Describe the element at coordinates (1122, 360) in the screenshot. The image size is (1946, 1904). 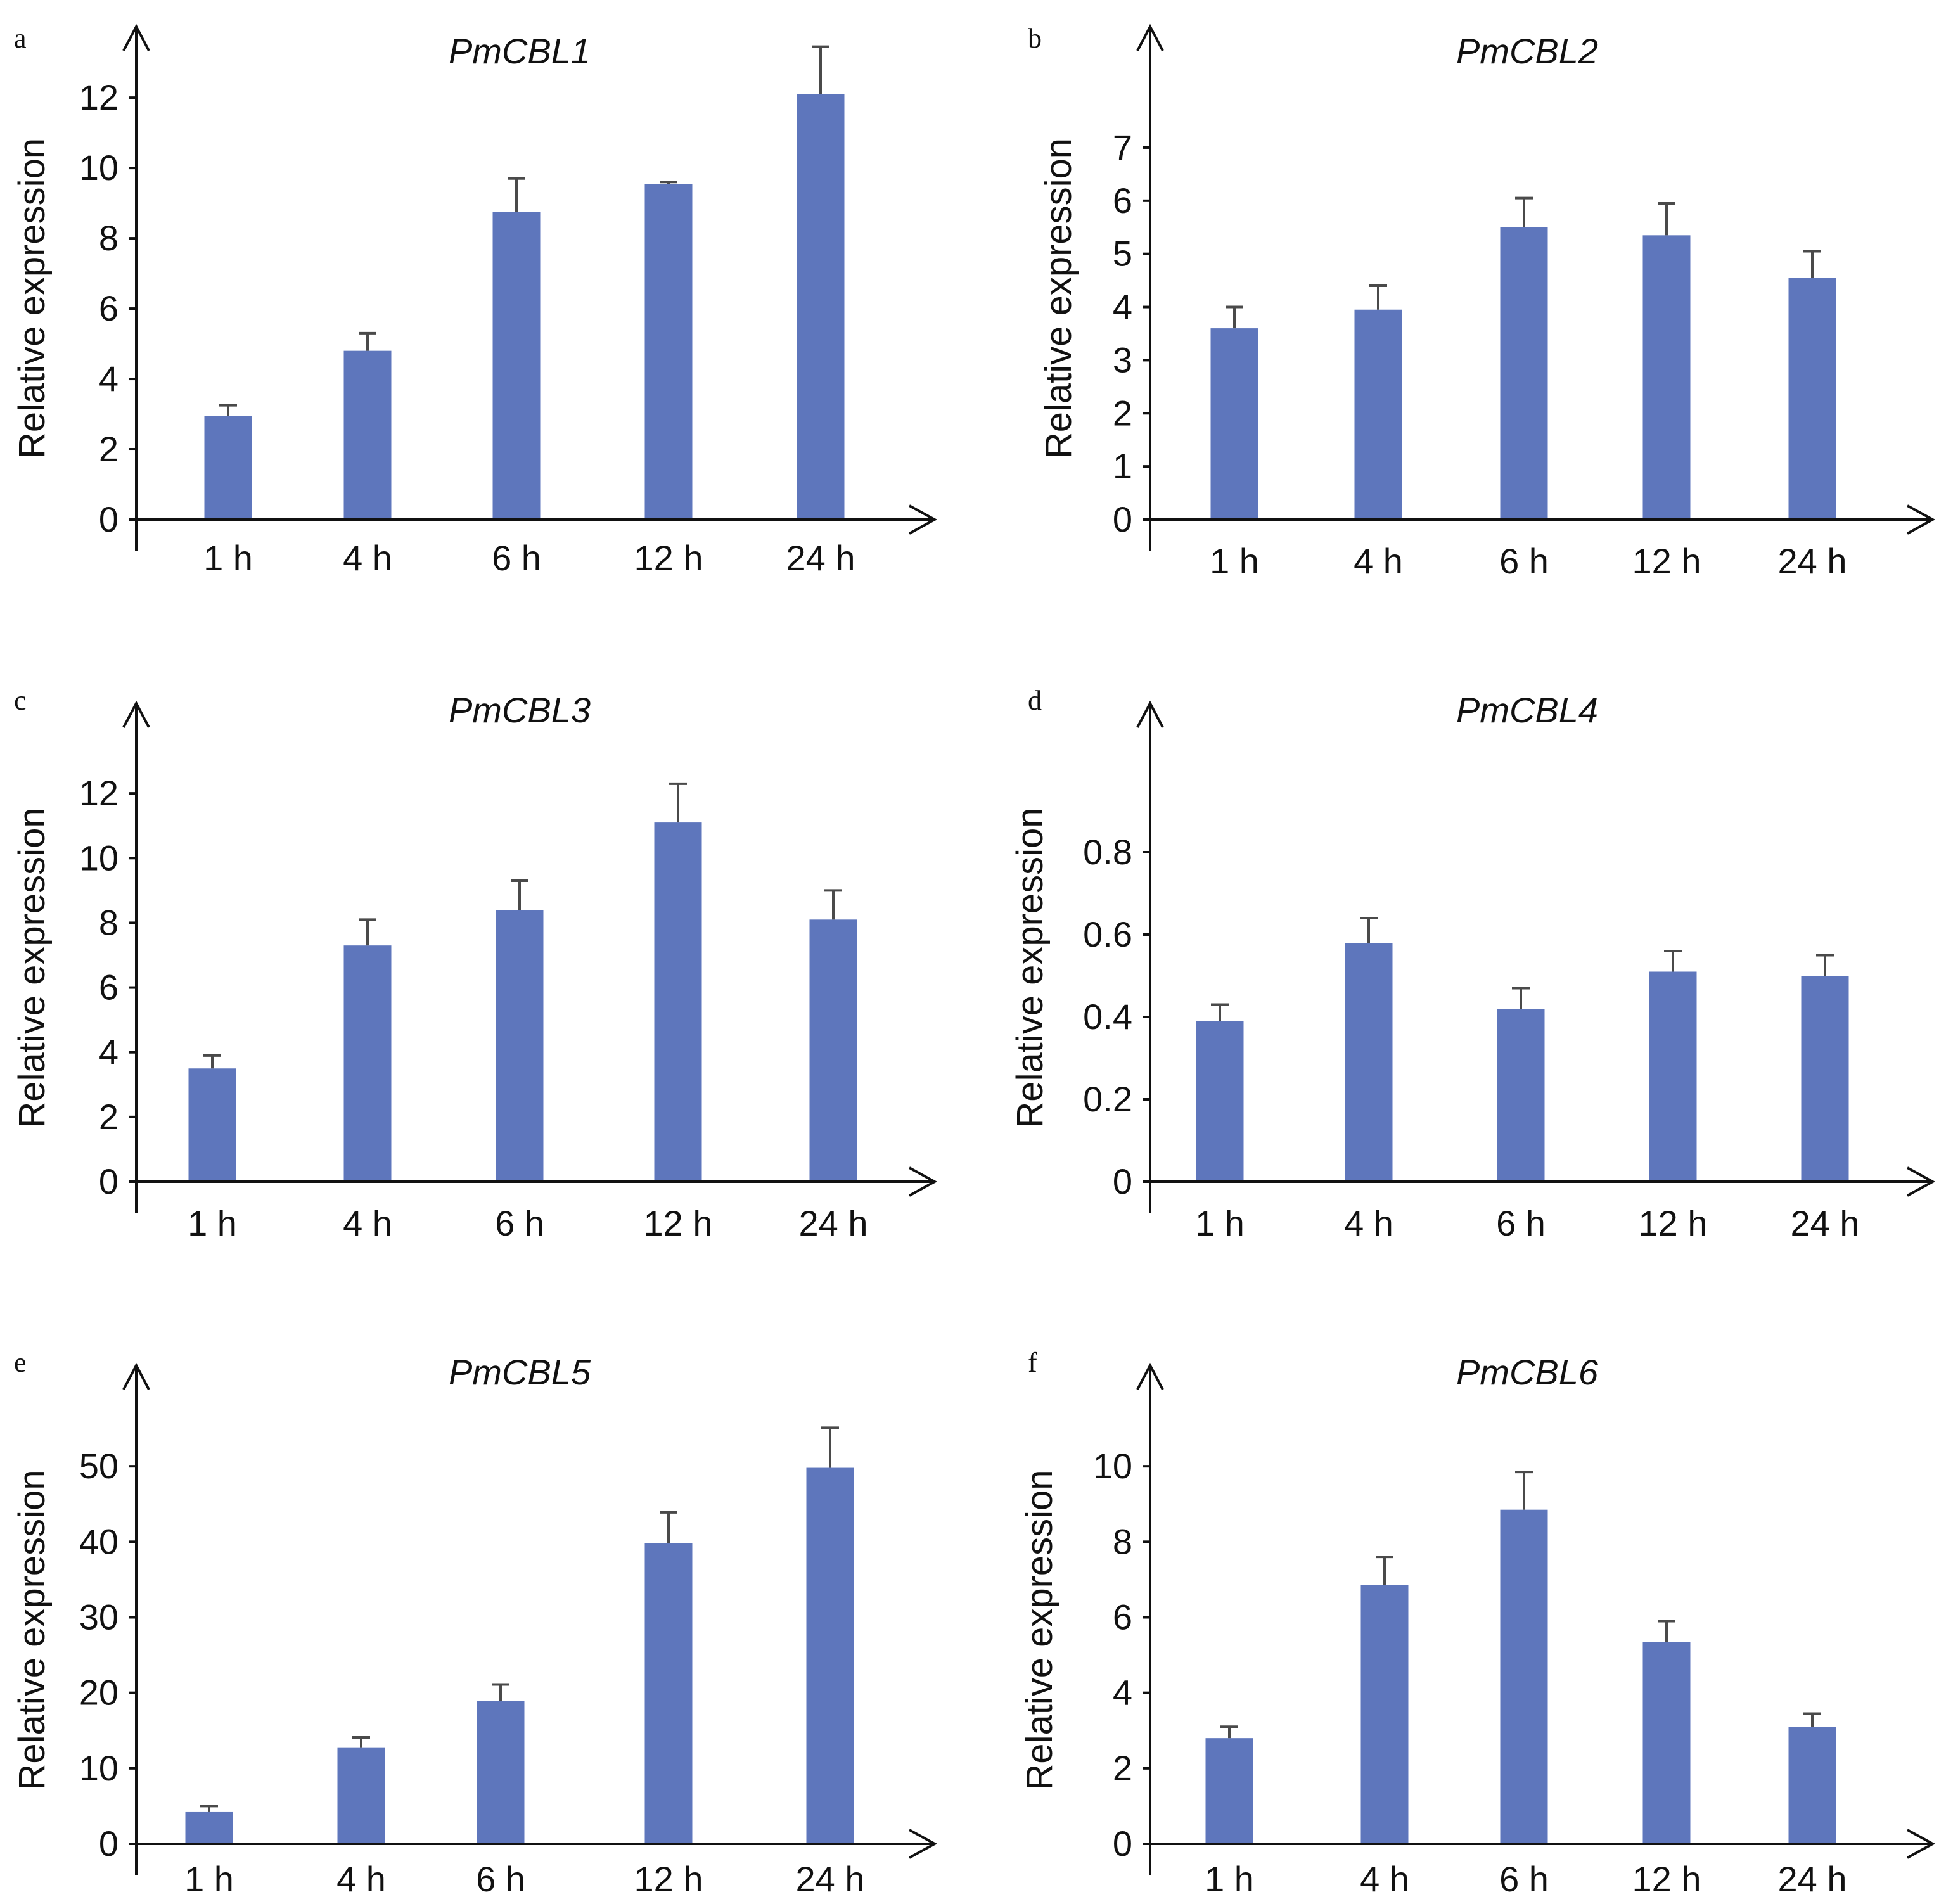
I see `y-tick-label: 3` at that location.